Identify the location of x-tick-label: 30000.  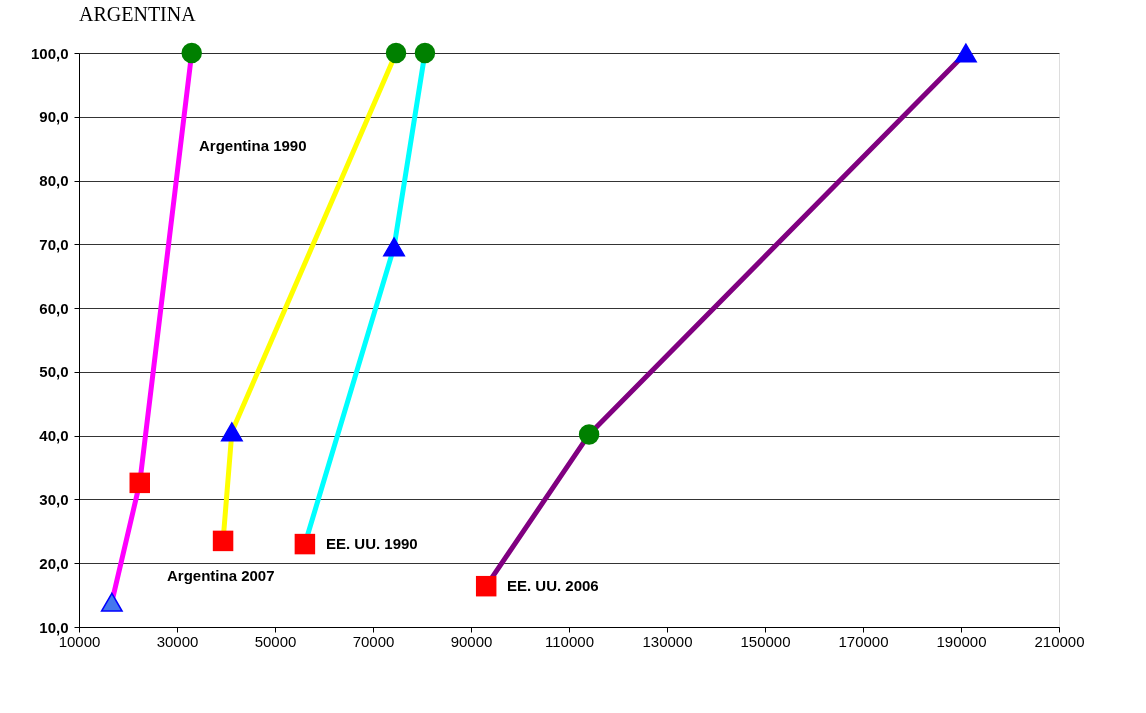
(177, 641).